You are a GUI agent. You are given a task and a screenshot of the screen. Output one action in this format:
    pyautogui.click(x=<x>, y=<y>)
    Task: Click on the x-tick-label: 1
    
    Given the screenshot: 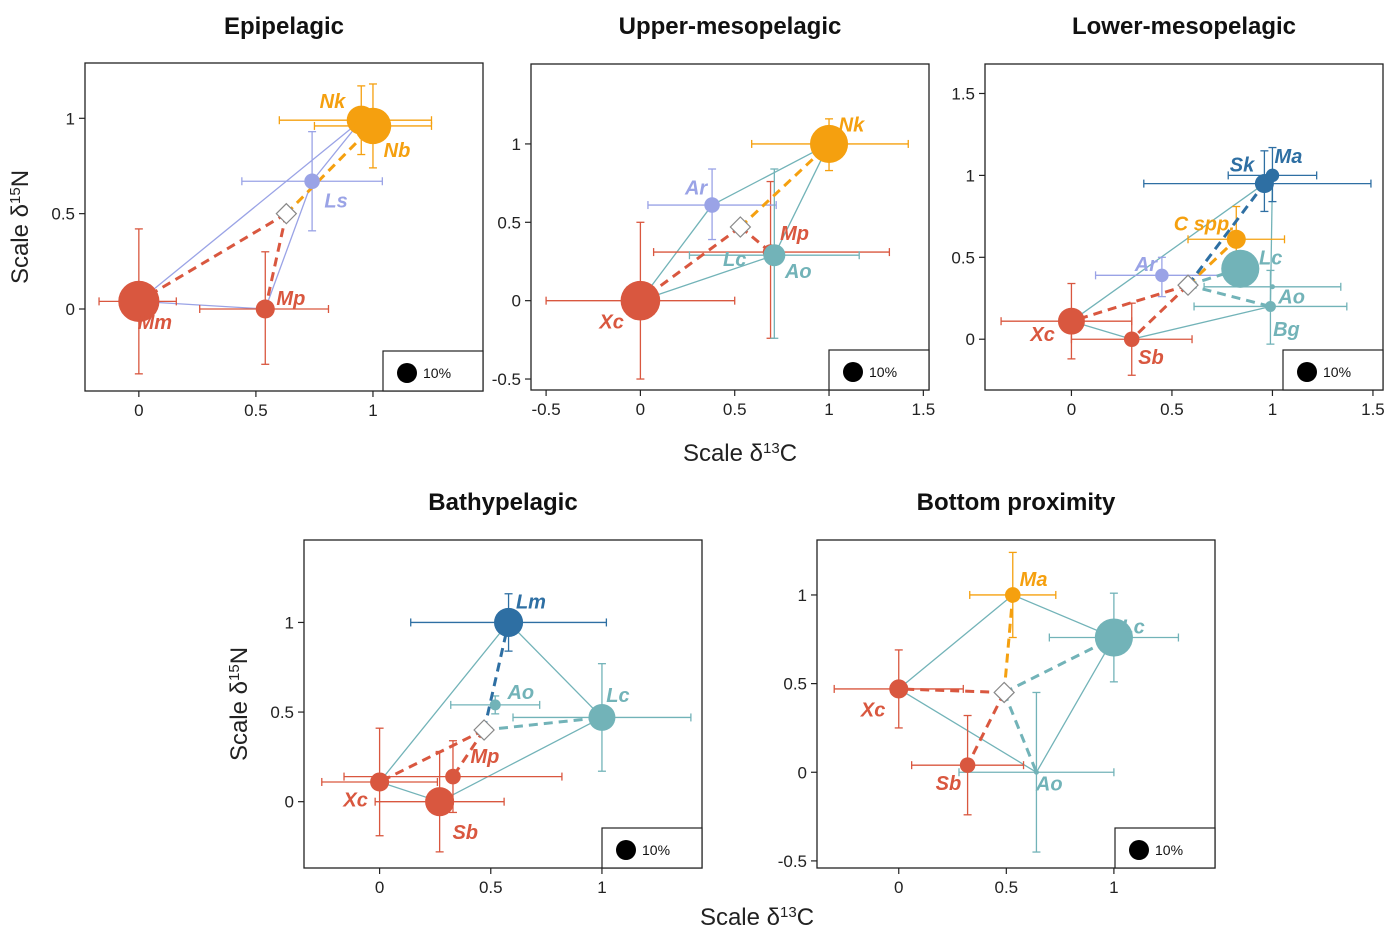 What is the action you would take?
    pyautogui.click(x=601, y=887)
    